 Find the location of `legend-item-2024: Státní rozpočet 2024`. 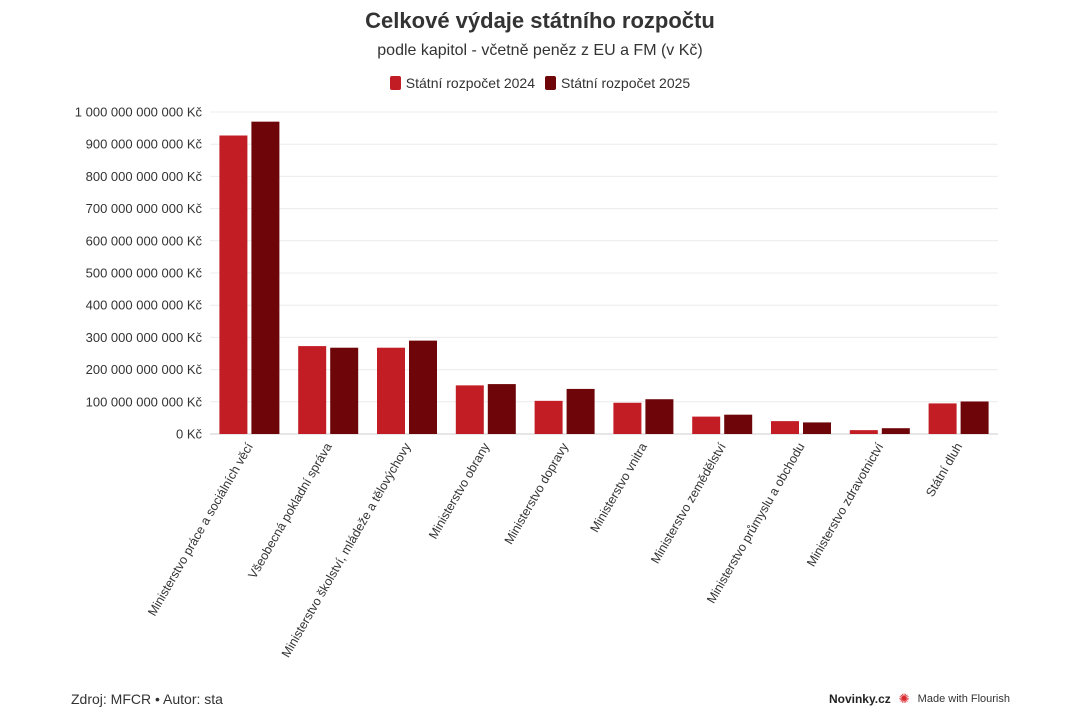

legend-item-2024: Státní rozpočet 2024 is located at coordinates (462, 83).